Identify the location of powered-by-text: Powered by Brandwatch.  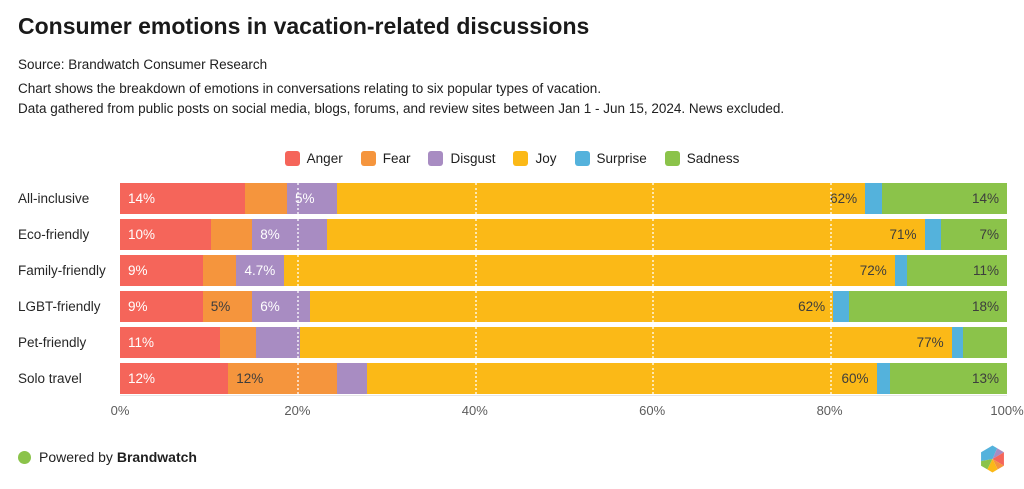
(118, 457).